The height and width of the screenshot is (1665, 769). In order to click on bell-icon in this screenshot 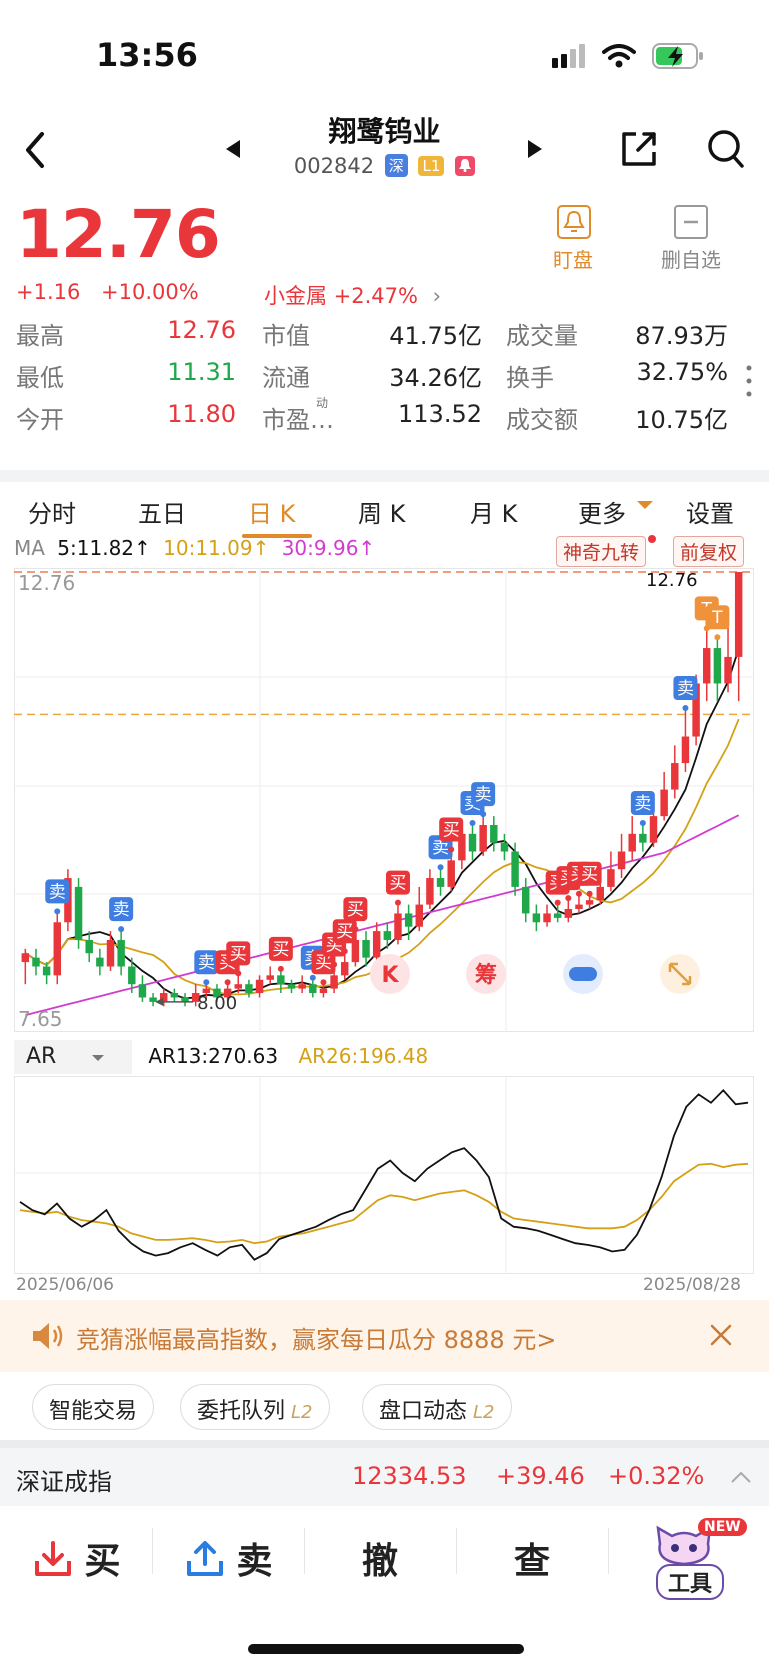, I will do `click(574, 222)`.